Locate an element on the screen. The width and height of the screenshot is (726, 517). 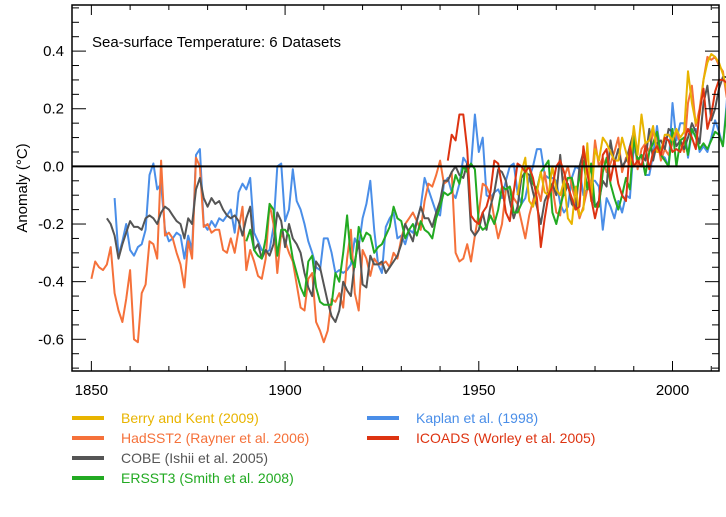
legend-label: Kaplan et al. (1998) is located at coordinates (477, 418).